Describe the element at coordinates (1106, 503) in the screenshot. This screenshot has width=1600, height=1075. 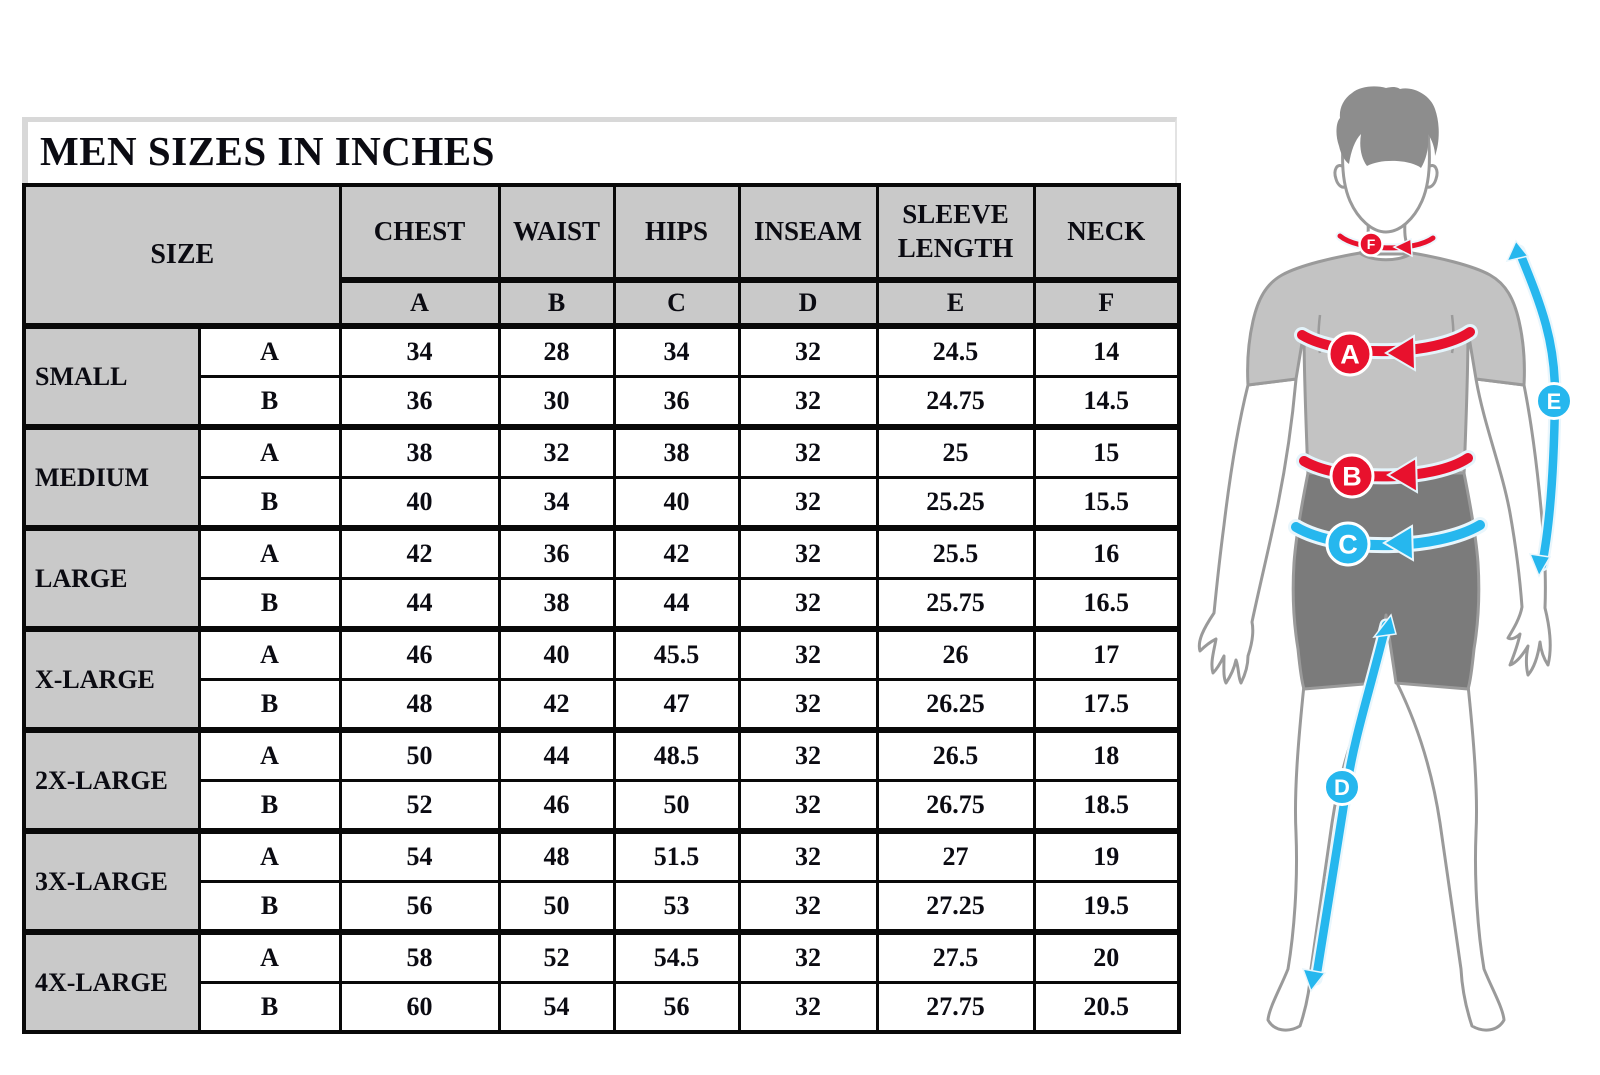
I see `value-cell: 15.5` at that location.